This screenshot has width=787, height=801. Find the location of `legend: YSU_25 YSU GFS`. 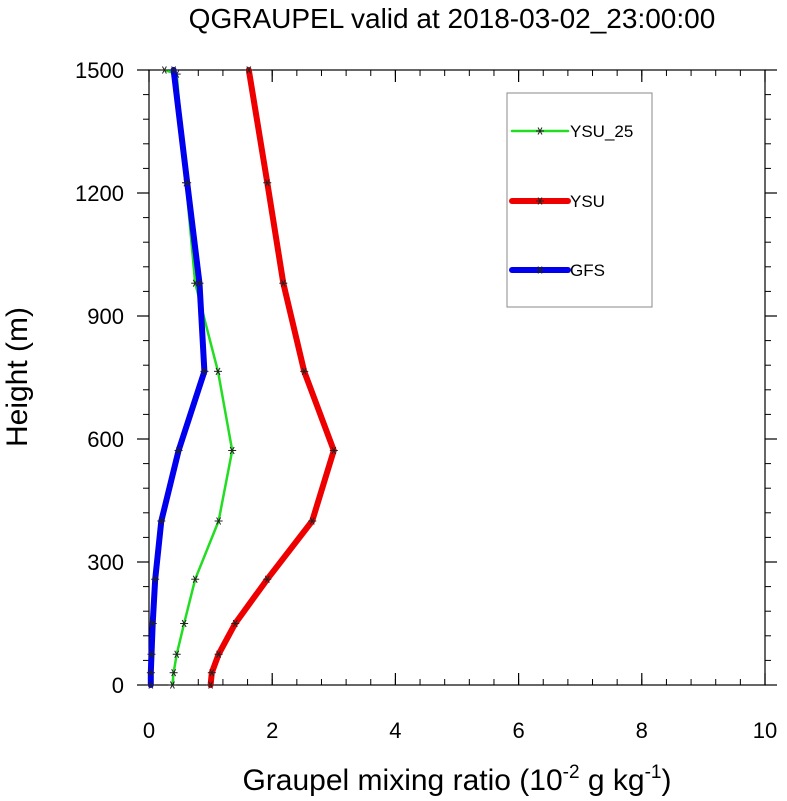

legend: YSU_25 YSU GFS is located at coordinates (579, 200).